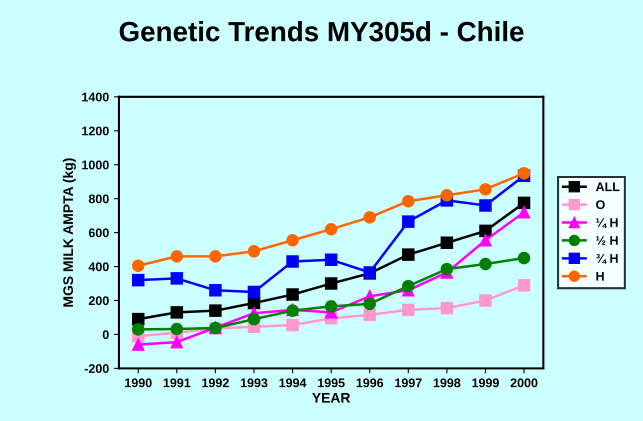  I want to click on y-tick-label: 800, so click(98, 199).